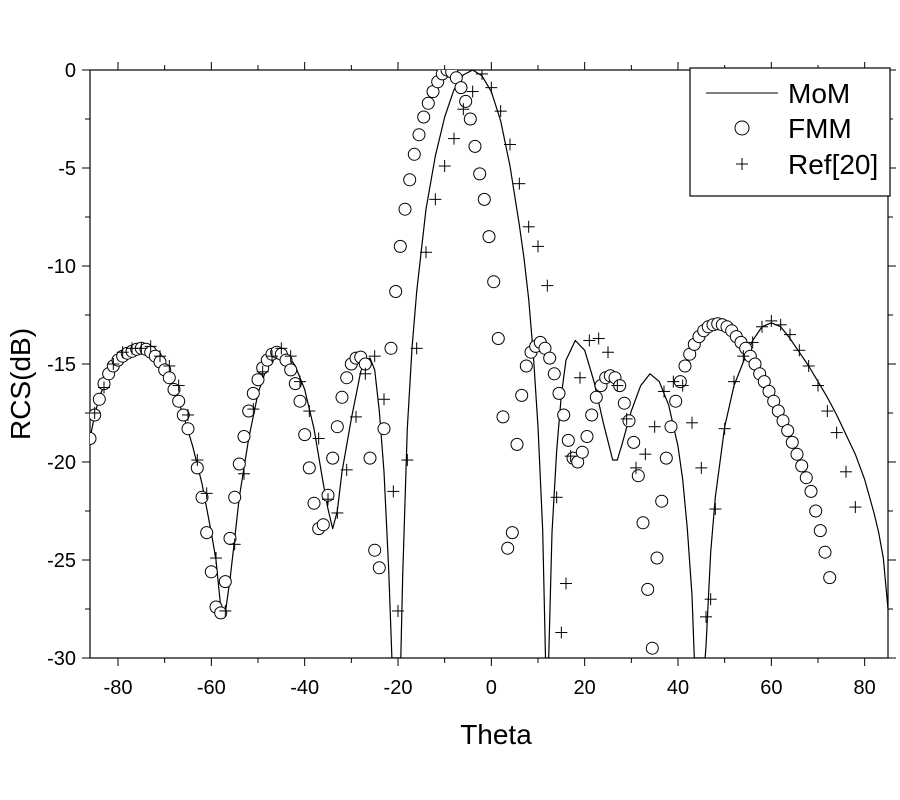 The height and width of the screenshot is (800, 900). Describe the element at coordinates (819, 93) in the screenshot. I see `legend-label-mom: MoM` at that location.